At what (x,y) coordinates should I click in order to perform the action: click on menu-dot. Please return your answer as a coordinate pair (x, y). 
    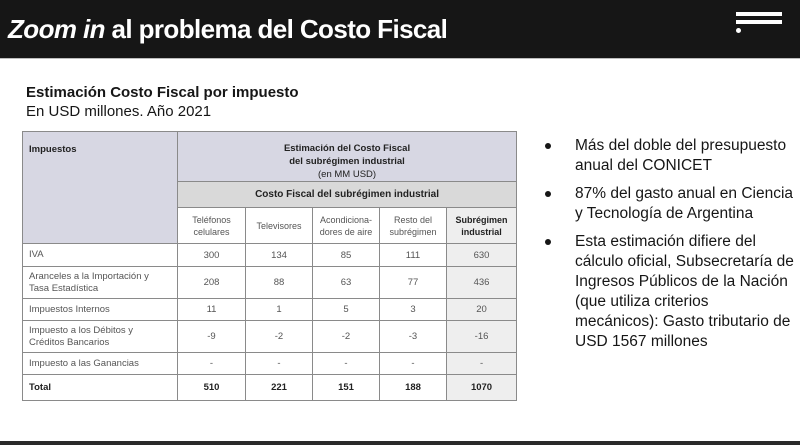
    Looking at the image, I should click on (738, 30).